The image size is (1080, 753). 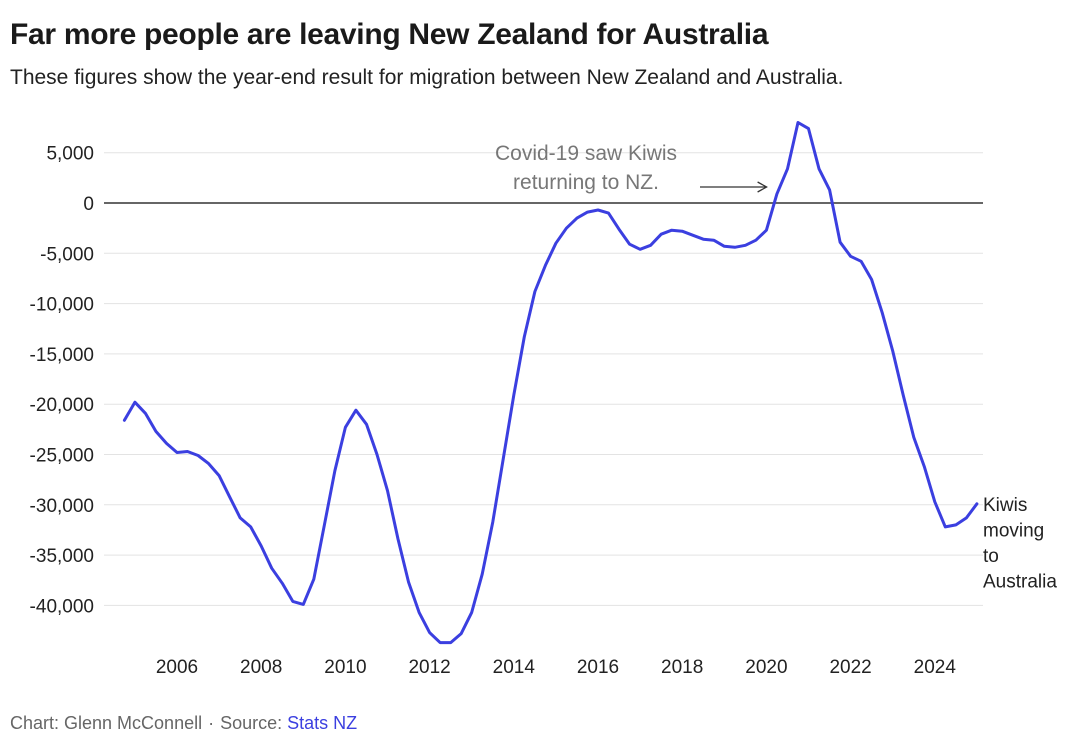 I want to click on y-tick-label: -25,000, so click(x=62, y=456).